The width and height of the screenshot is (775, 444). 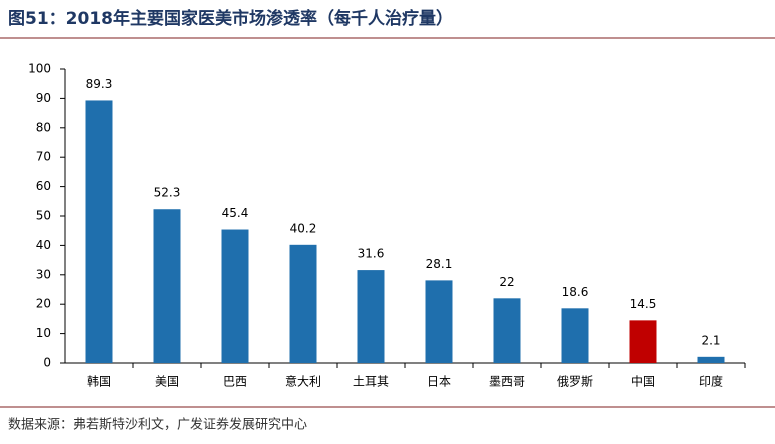 I want to click on y-tick-label: 100, so click(x=39, y=69).